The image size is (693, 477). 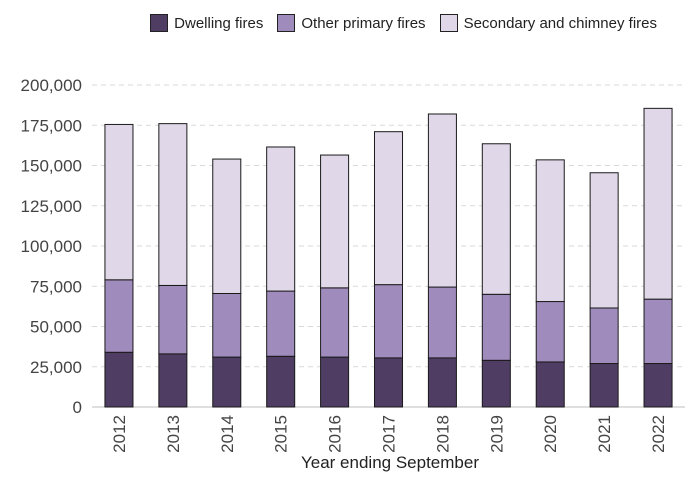 What do you see at coordinates (56, 367) in the screenshot?
I see `y-tick-label: 25,000` at bounding box center [56, 367].